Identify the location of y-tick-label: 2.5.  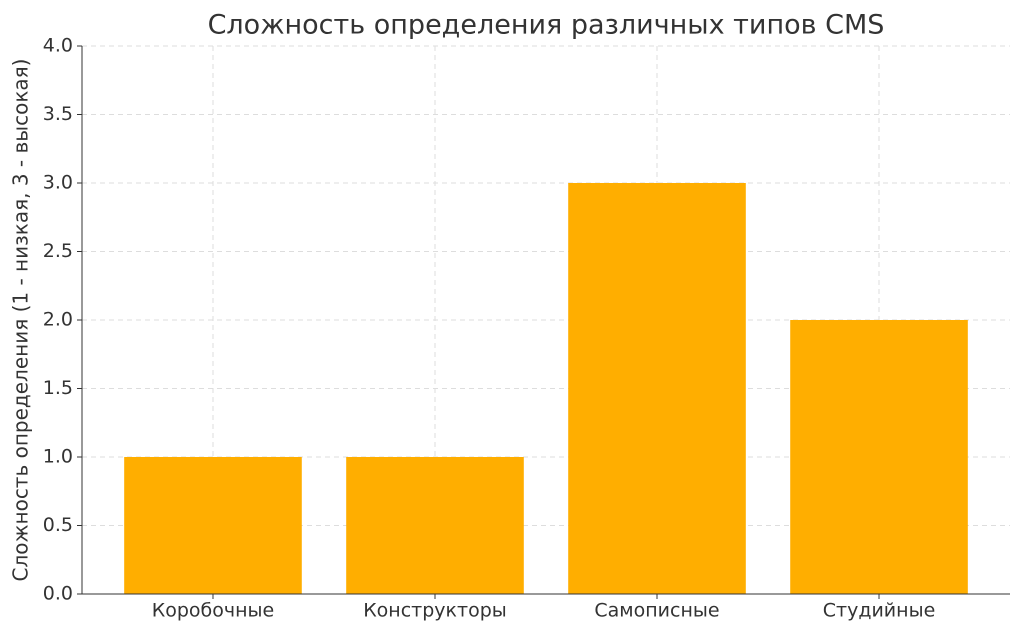
(58, 251).